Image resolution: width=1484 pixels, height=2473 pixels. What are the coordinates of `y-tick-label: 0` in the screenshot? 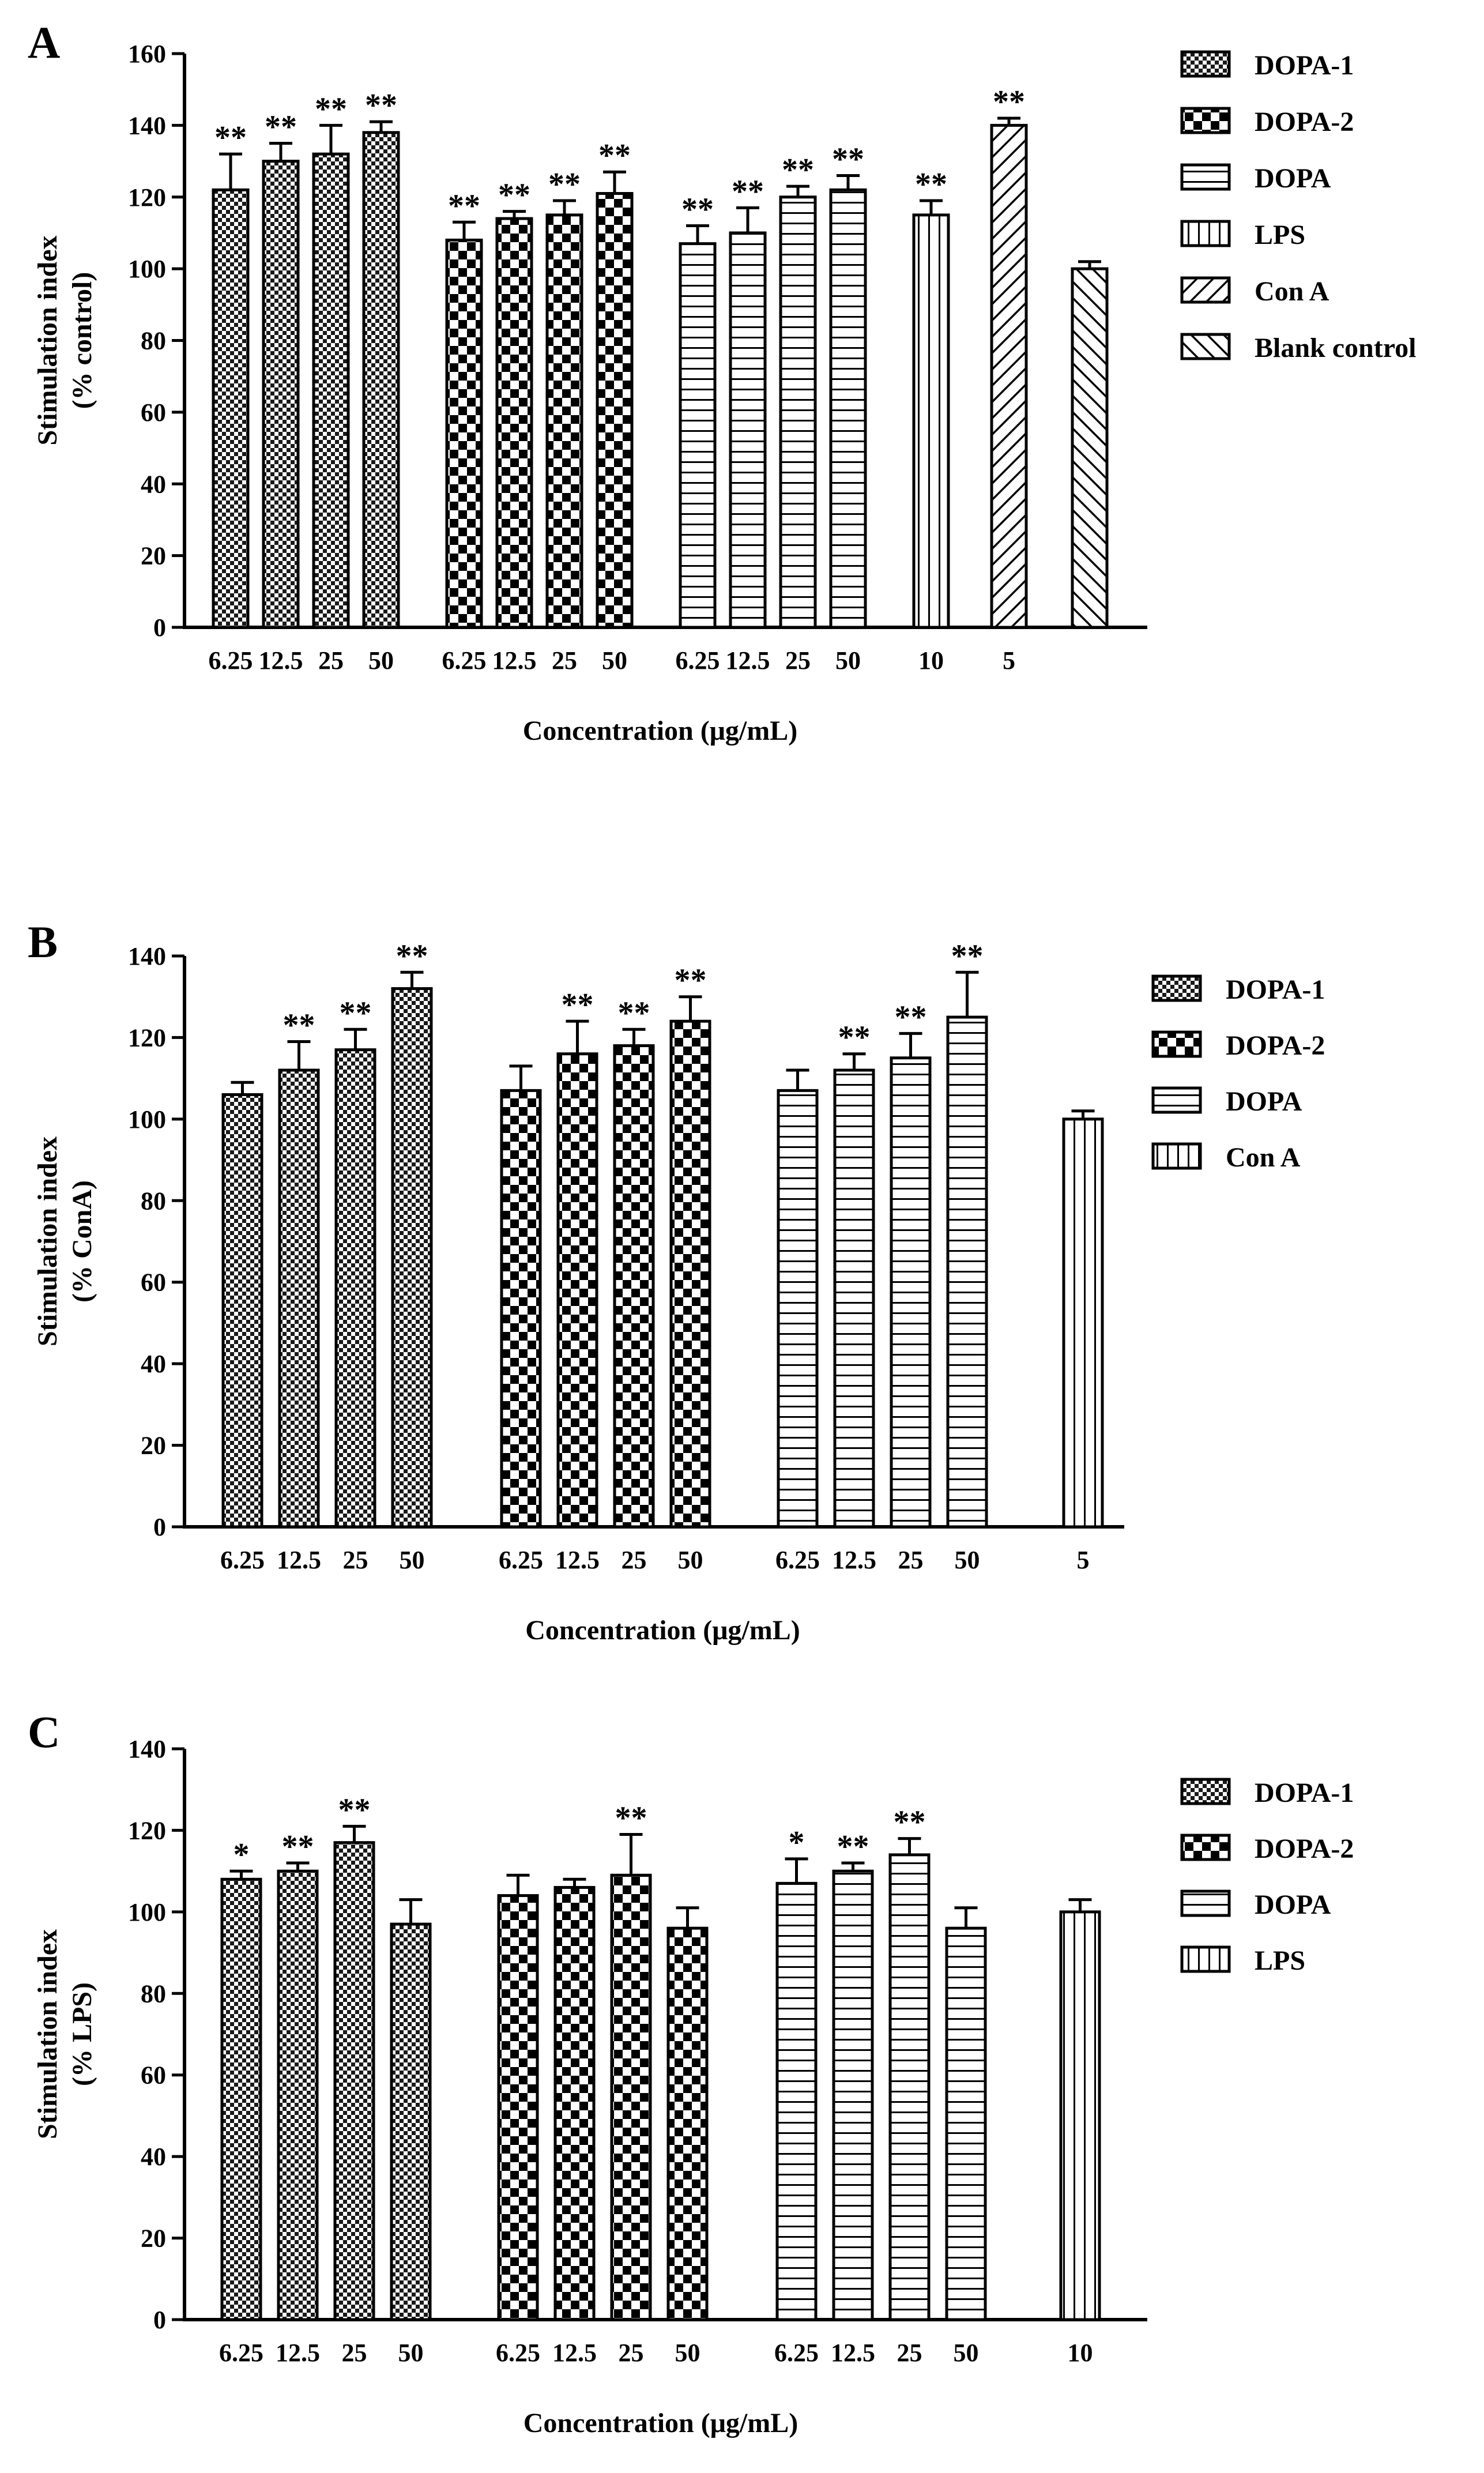 It's located at (159, 1527).